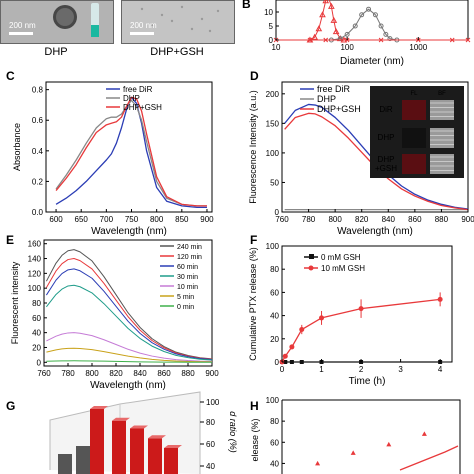 This screenshot has width=474, height=474. Describe the element at coordinates (125, 432) in the screenshot. I see `bar-back-wall` at that location.